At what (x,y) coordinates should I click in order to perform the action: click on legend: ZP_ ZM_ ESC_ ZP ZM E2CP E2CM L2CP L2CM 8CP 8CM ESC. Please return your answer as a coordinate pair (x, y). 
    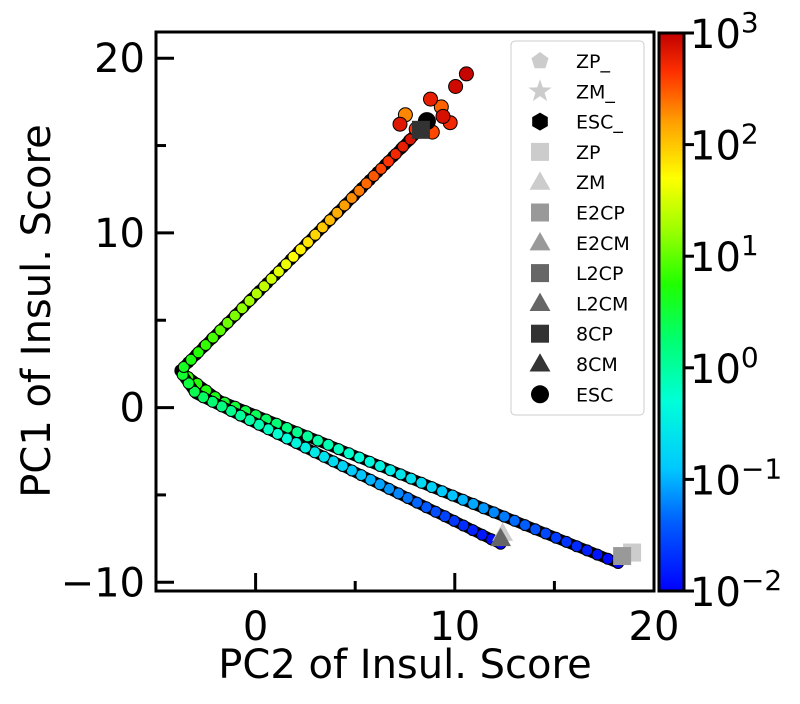
    Looking at the image, I should click on (577, 228).